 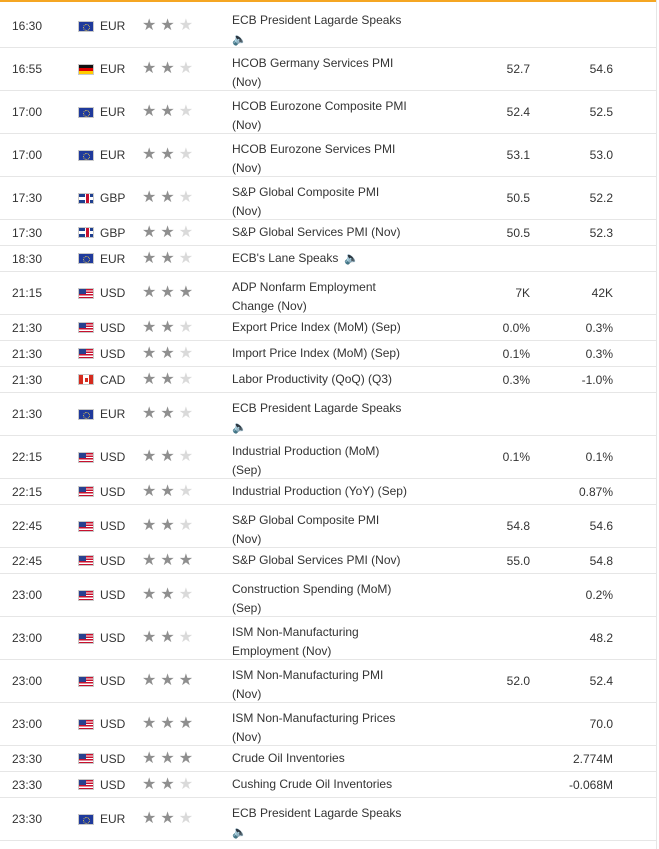 What do you see at coordinates (306, 192) in the screenshot?
I see `event-name-line: S&P Global Composite PMI` at bounding box center [306, 192].